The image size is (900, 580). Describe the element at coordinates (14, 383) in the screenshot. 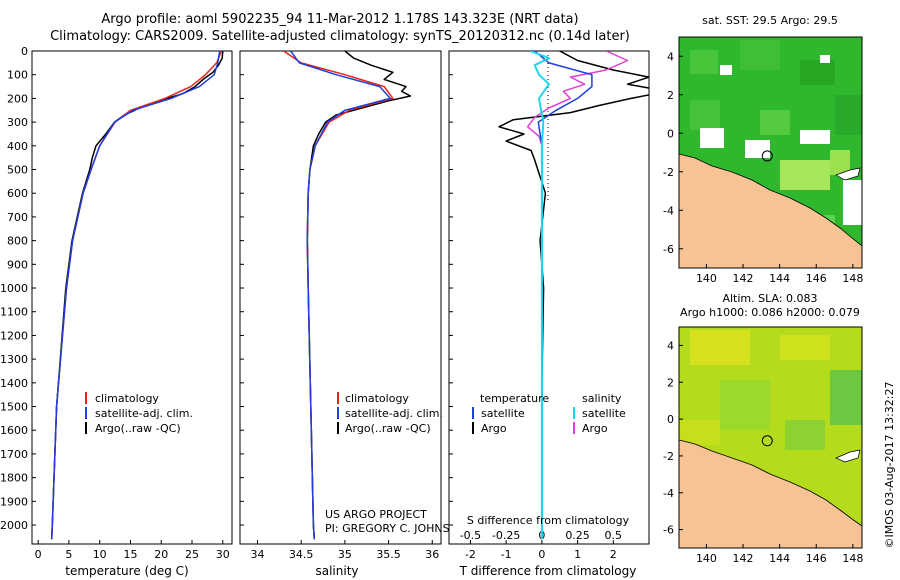

I see `depth-tick-label: 1400` at that location.